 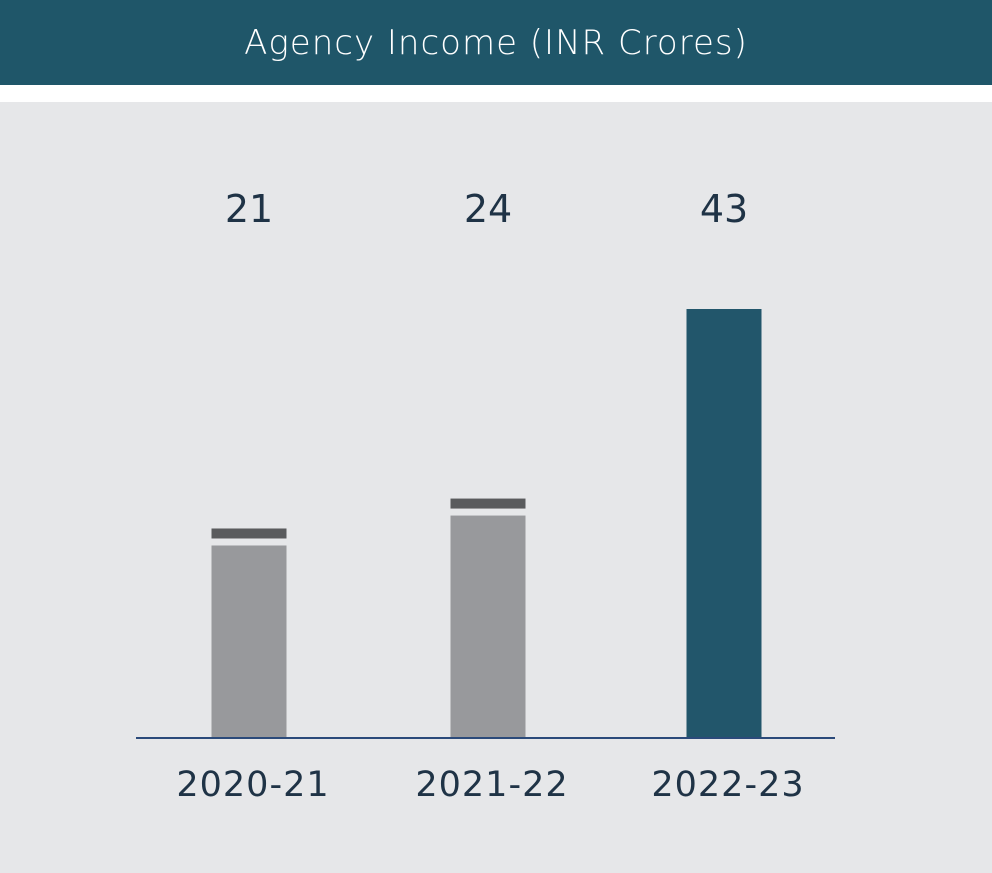 What do you see at coordinates (727, 785) in the screenshot?
I see `x-tick-label: 2022-23` at bounding box center [727, 785].